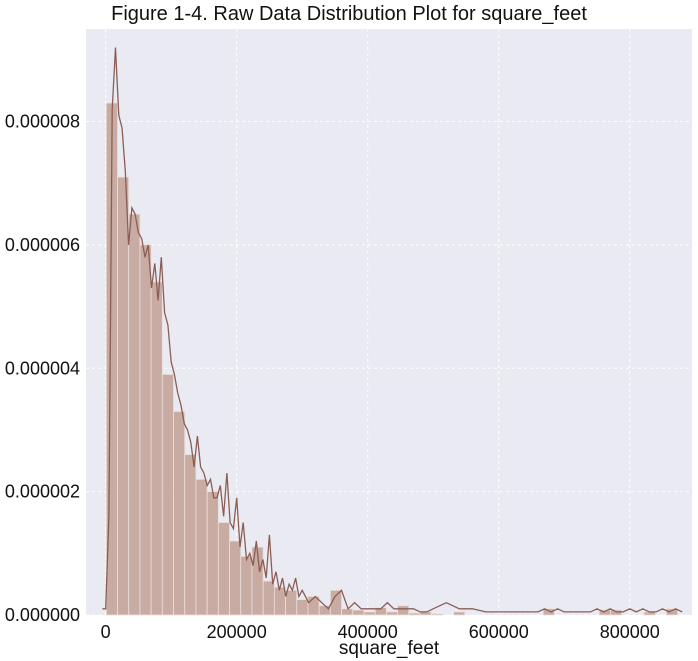 The height and width of the screenshot is (661, 698). I want to click on x-tick-label: 0, so click(106, 632).